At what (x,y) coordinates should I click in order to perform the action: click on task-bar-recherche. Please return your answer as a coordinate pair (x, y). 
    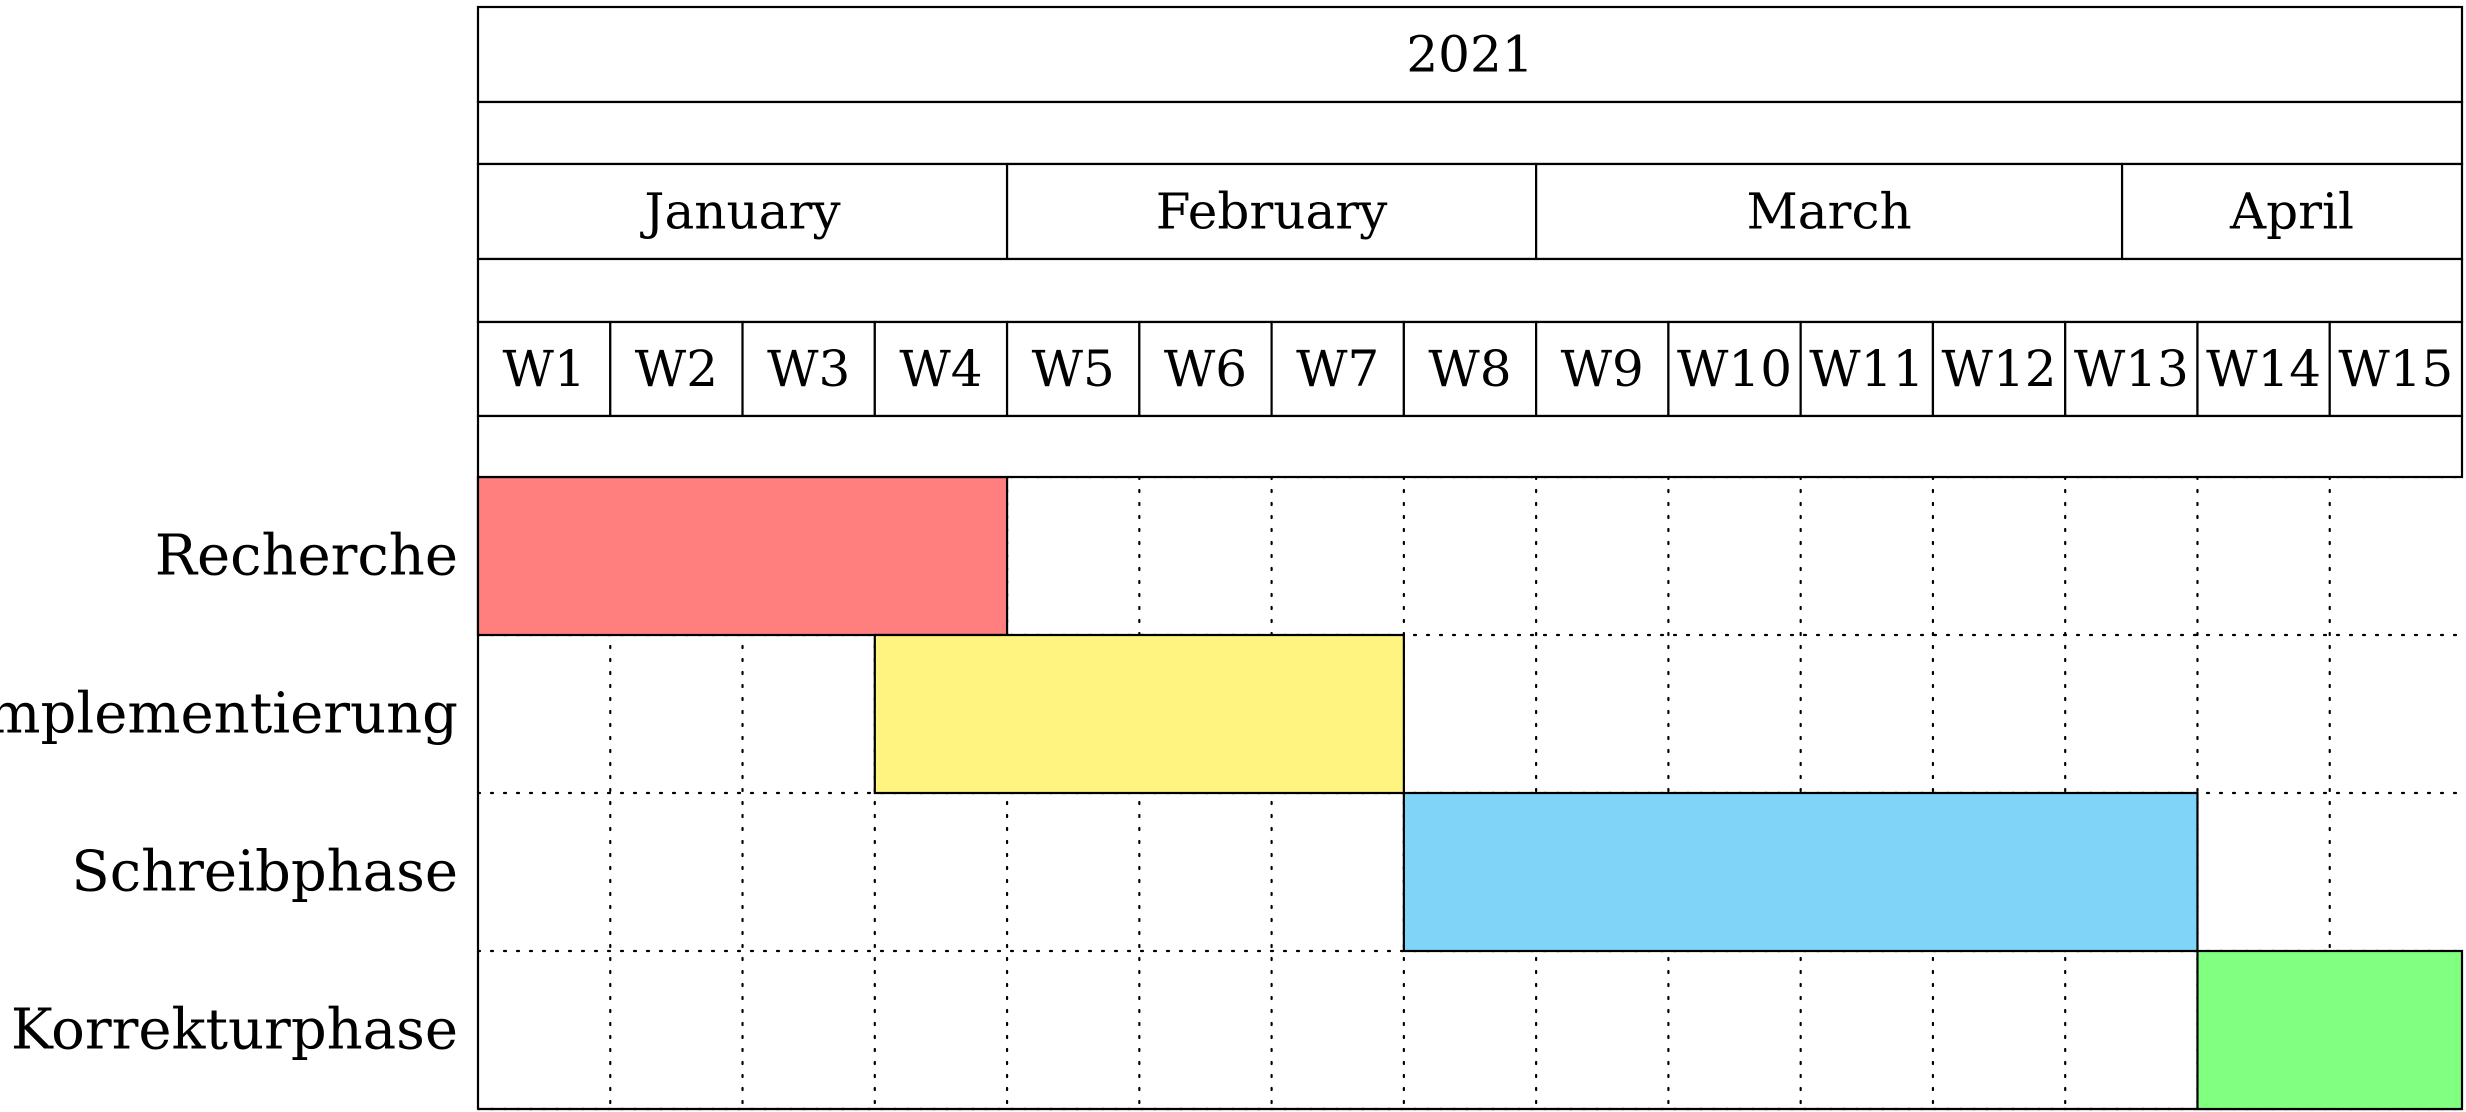
    Looking at the image, I should click on (742, 556).